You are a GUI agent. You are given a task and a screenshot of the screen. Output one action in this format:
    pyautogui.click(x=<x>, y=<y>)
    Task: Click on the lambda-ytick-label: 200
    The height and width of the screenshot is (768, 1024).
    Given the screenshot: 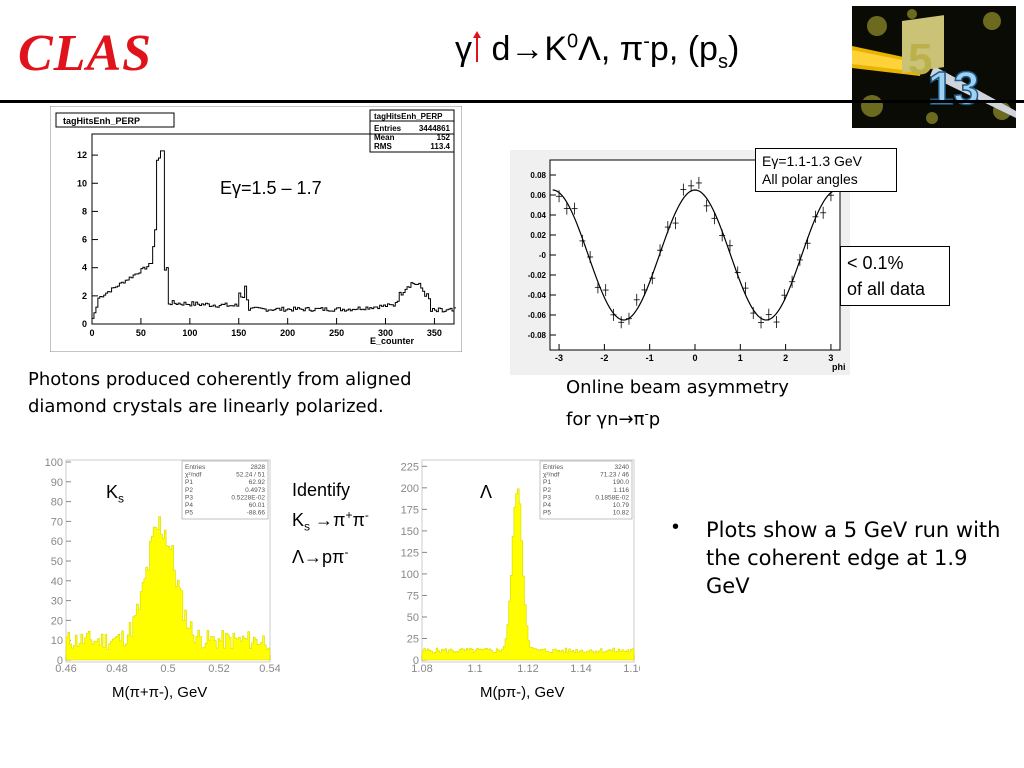 What is the action you would take?
    pyautogui.click(x=410, y=489)
    